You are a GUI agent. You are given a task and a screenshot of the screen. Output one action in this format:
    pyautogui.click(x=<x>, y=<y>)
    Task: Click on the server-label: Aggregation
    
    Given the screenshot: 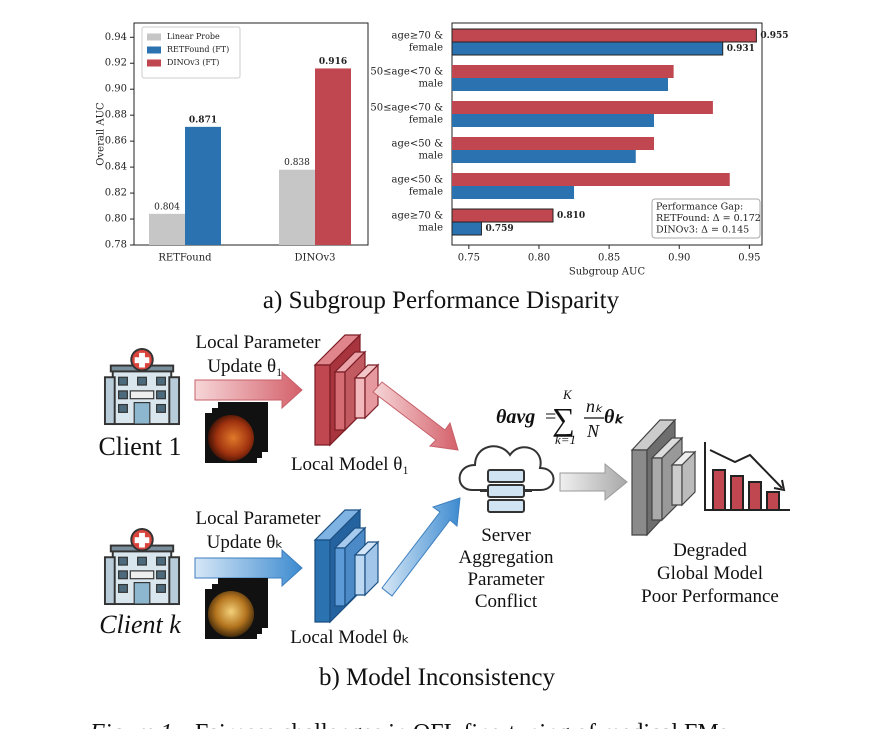 What is the action you would take?
    pyautogui.click(x=506, y=557)
    